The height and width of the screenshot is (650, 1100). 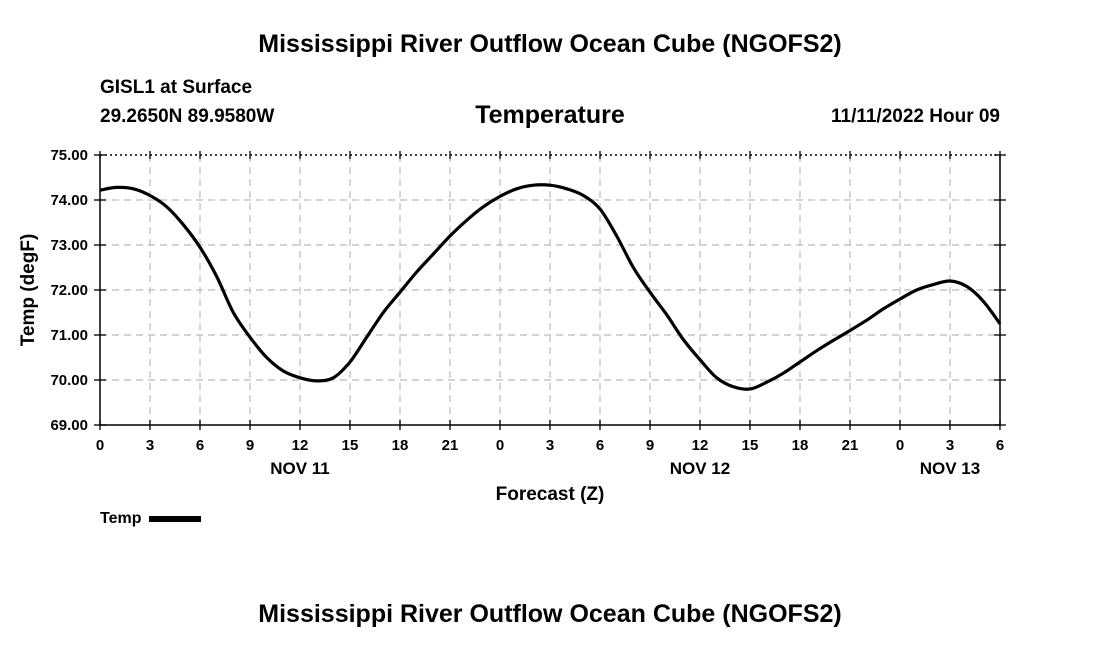 What do you see at coordinates (69, 335) in the screenshot?
I see `y-tick-label: 71.00` at bounding box center [69, 335].